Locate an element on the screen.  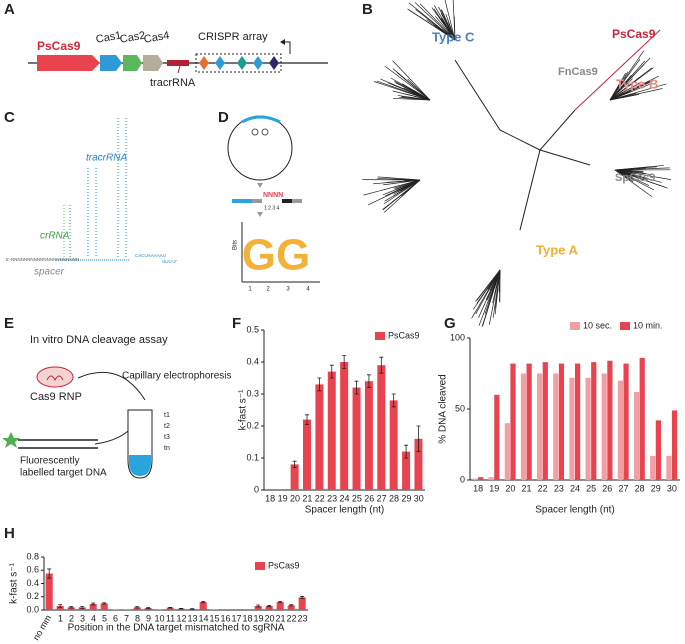
assay-label: labelled target DNA is located at coordinates (63, 473).